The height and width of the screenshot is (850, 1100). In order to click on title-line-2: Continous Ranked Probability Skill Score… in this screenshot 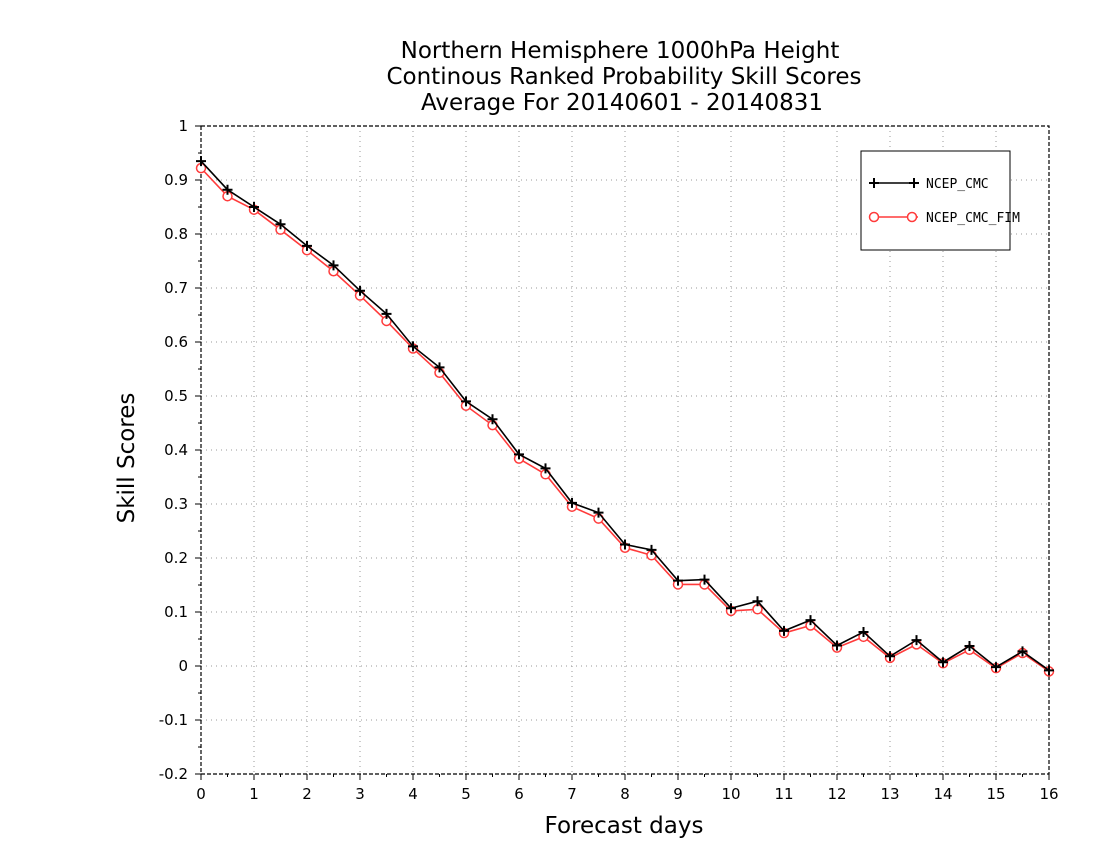, I will do `click(623, 77)`.